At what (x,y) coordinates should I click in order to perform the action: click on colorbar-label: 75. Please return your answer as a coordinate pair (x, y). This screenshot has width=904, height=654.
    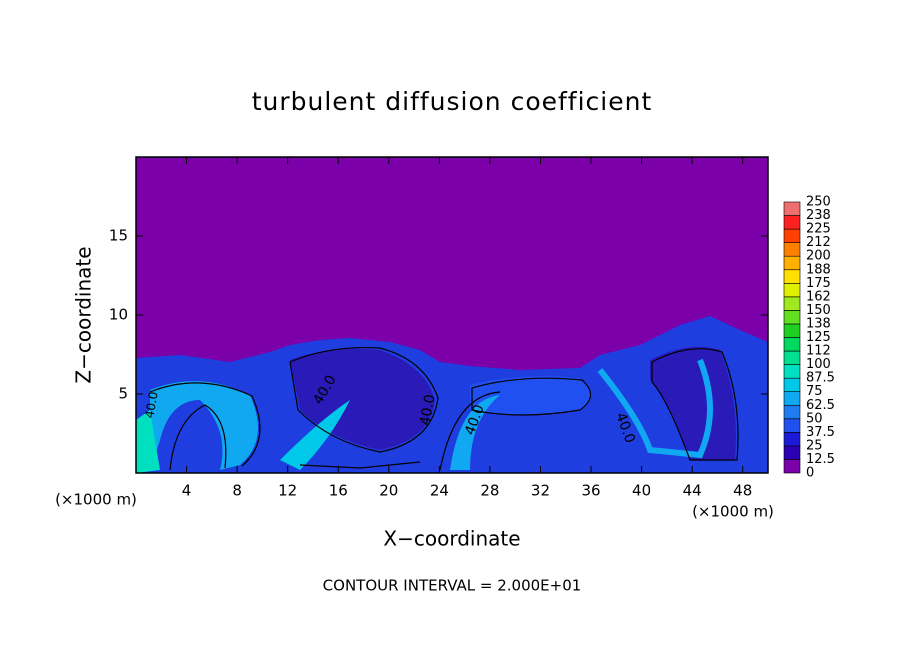
    Looking at the image, I should click on (814, 391).